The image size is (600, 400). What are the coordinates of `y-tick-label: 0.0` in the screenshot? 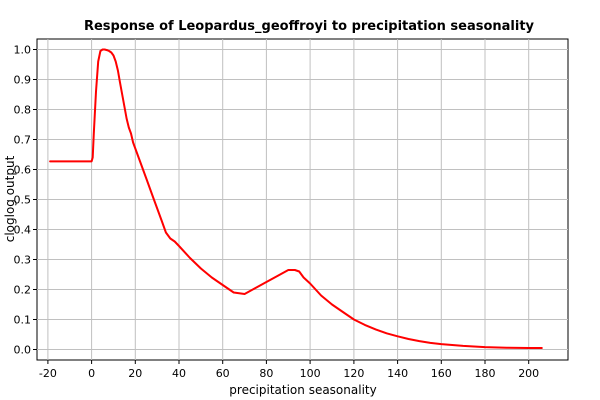 It's located at (23, 350).